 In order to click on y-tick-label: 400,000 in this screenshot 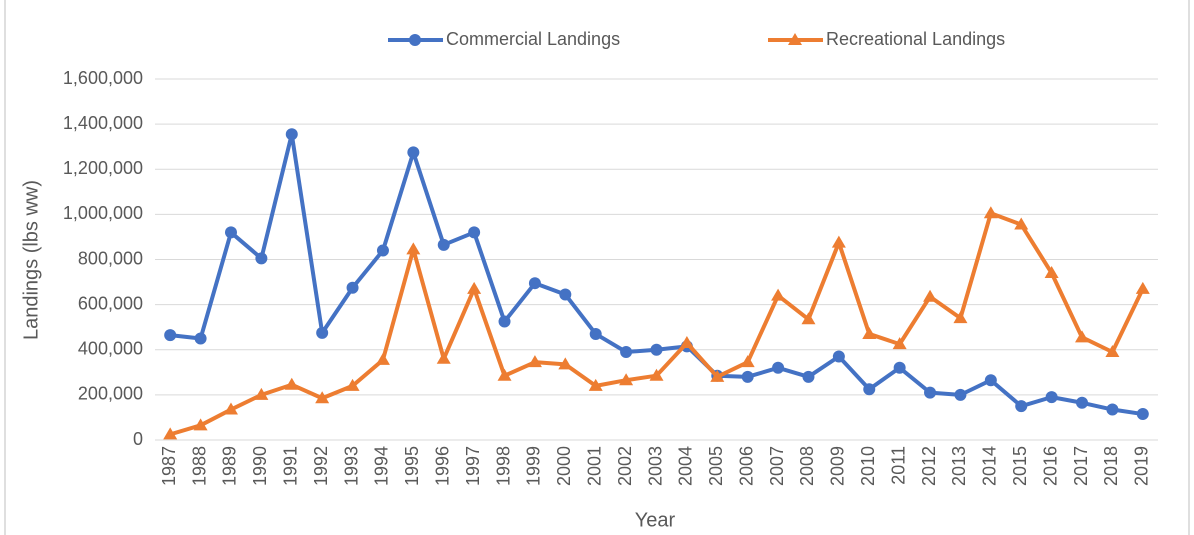, I will do `click(110, 349)`.